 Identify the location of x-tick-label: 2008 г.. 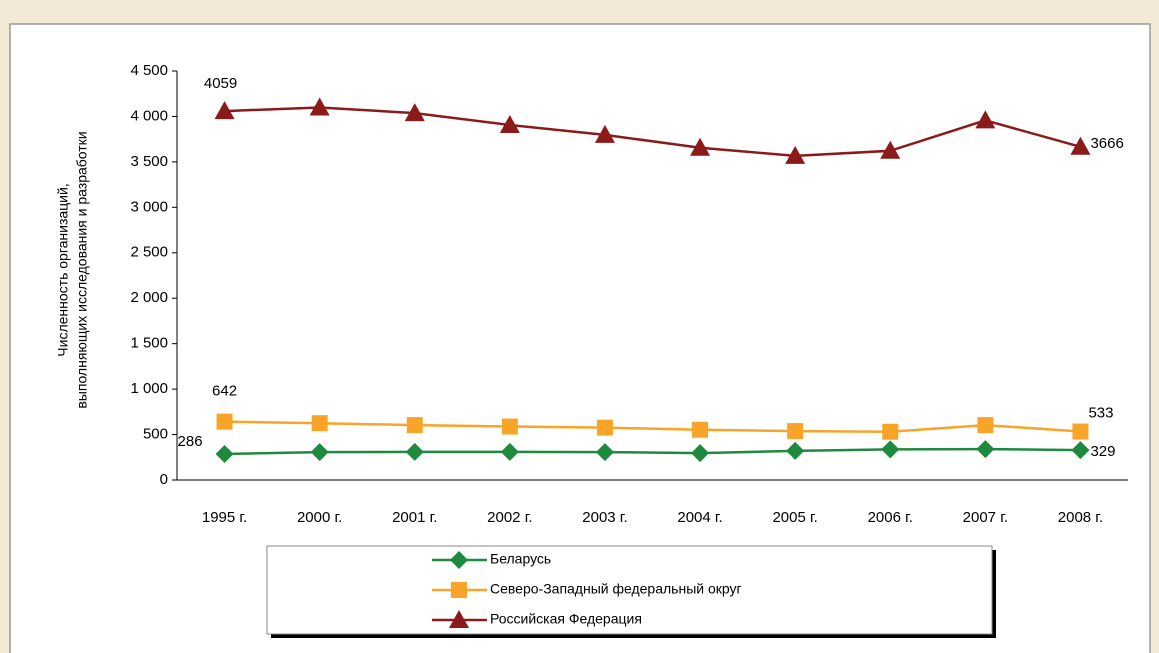
(1080, 517).